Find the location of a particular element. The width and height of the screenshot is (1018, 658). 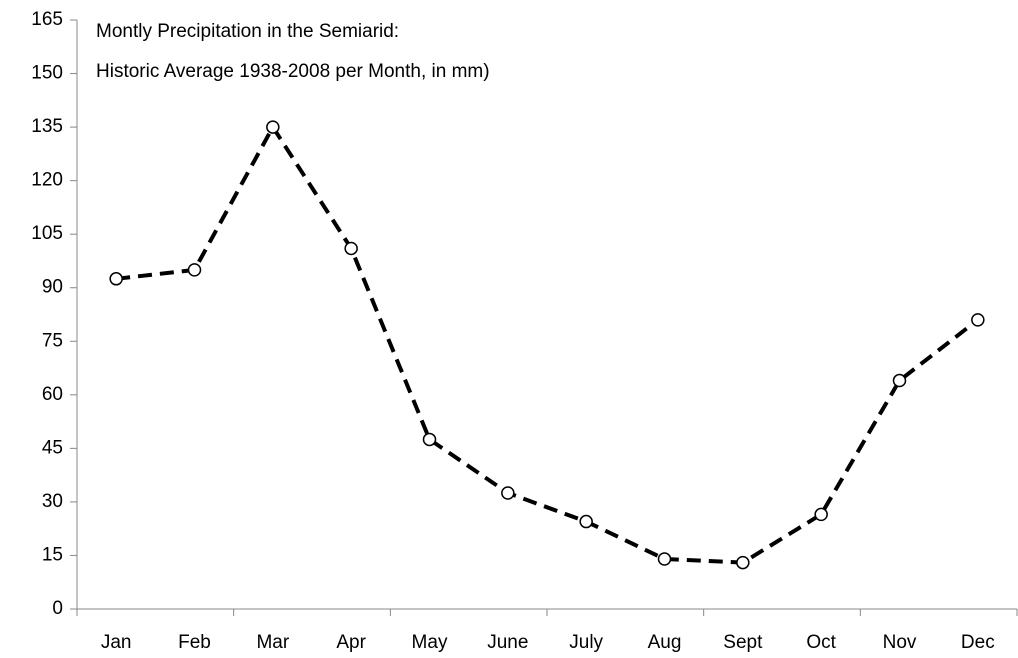

x-tick-label: May is located at coordinates (430, 642).